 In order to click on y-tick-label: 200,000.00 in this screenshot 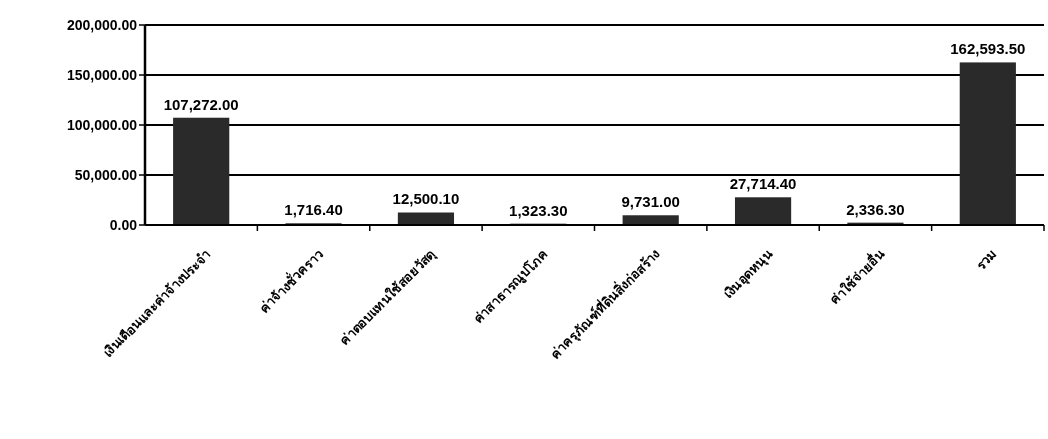, I will do `click(102, 24)`.